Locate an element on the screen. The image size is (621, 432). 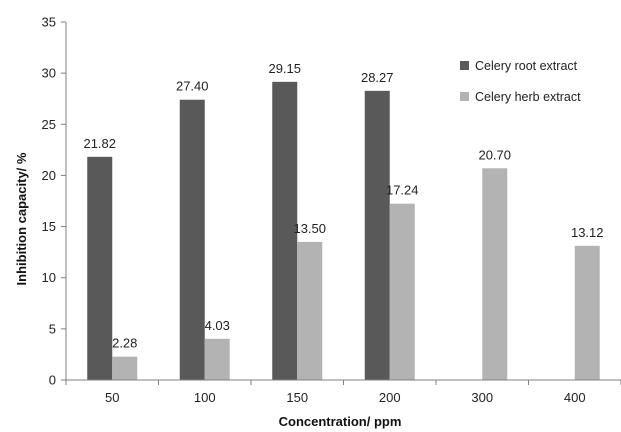
data-label: 21.82 is located at coordinates (99, 143).